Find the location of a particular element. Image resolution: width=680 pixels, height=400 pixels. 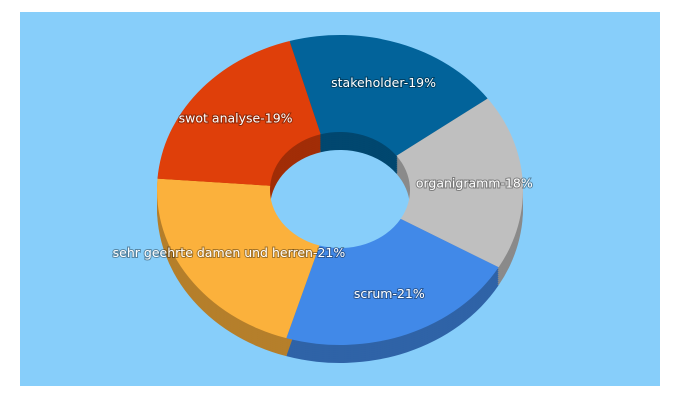

slice-label: stakeholder-19% is located at coordinates (383, 82).